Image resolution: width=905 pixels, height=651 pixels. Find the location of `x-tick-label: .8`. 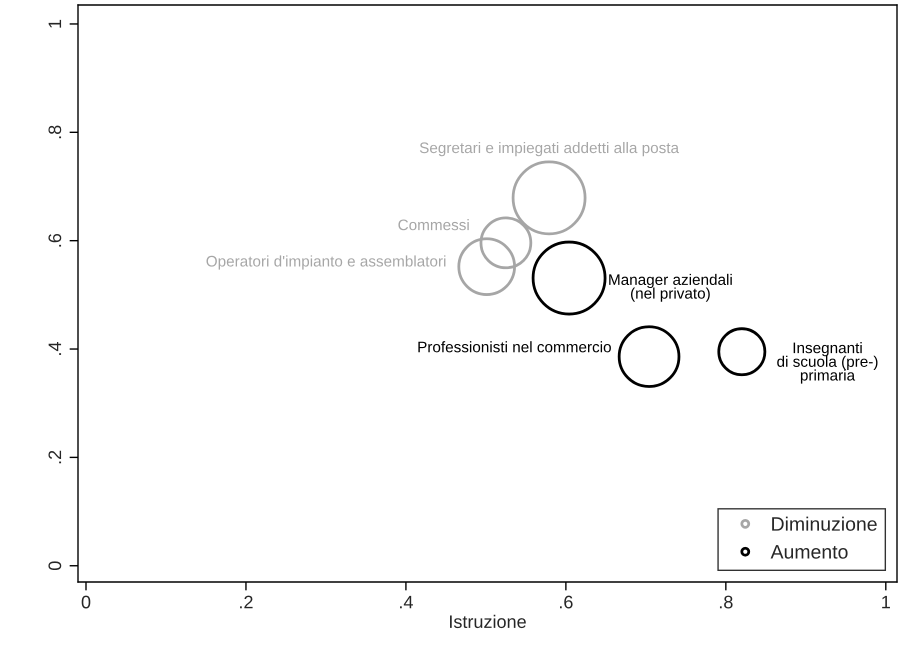

x-tick-label: .8 is located at coordinates (726, 602).